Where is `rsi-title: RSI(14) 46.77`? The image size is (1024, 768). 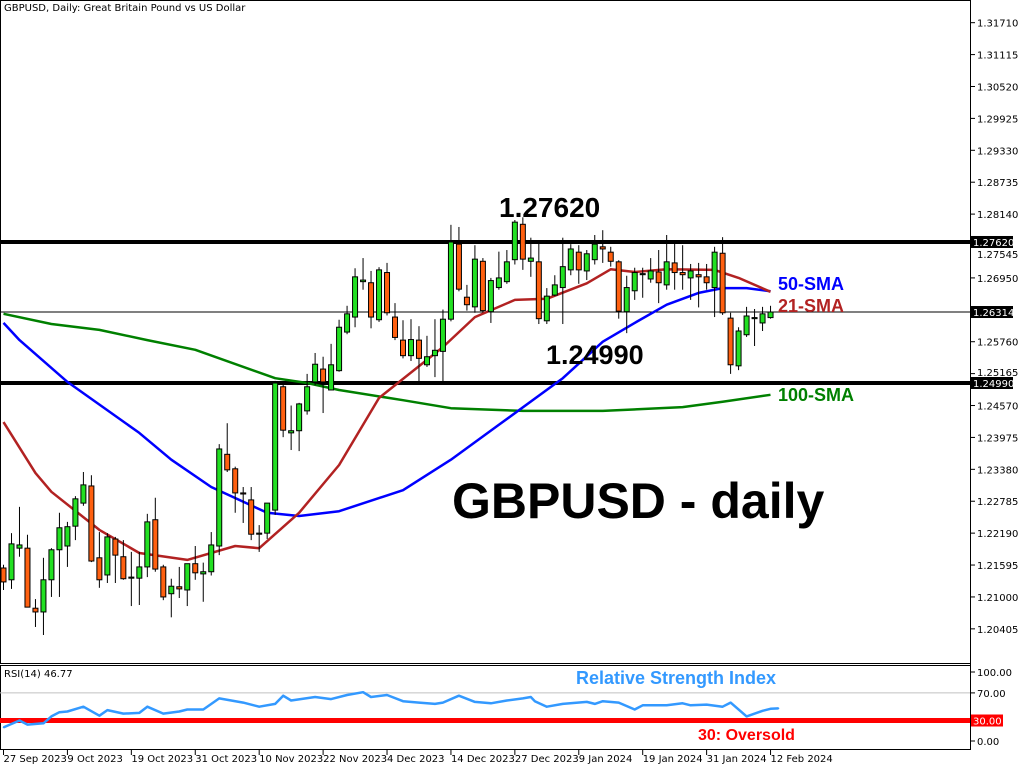
rsi-title: RSI(14) 46.77 is located at coordinates (38, 674).